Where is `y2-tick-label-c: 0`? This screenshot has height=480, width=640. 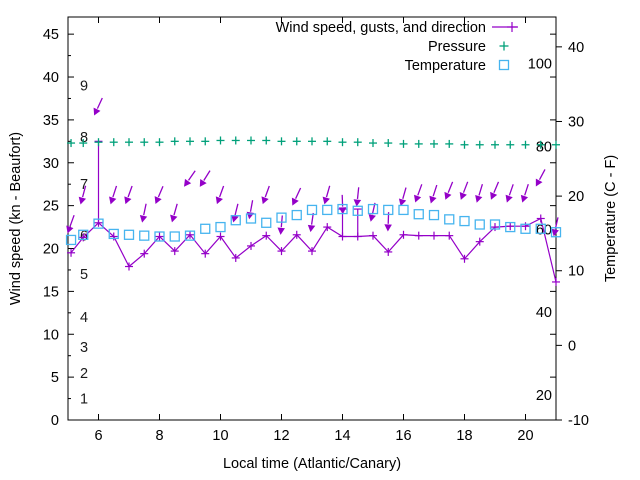
y2-tick-label-c: 0 is located at coordinates (572, 346).